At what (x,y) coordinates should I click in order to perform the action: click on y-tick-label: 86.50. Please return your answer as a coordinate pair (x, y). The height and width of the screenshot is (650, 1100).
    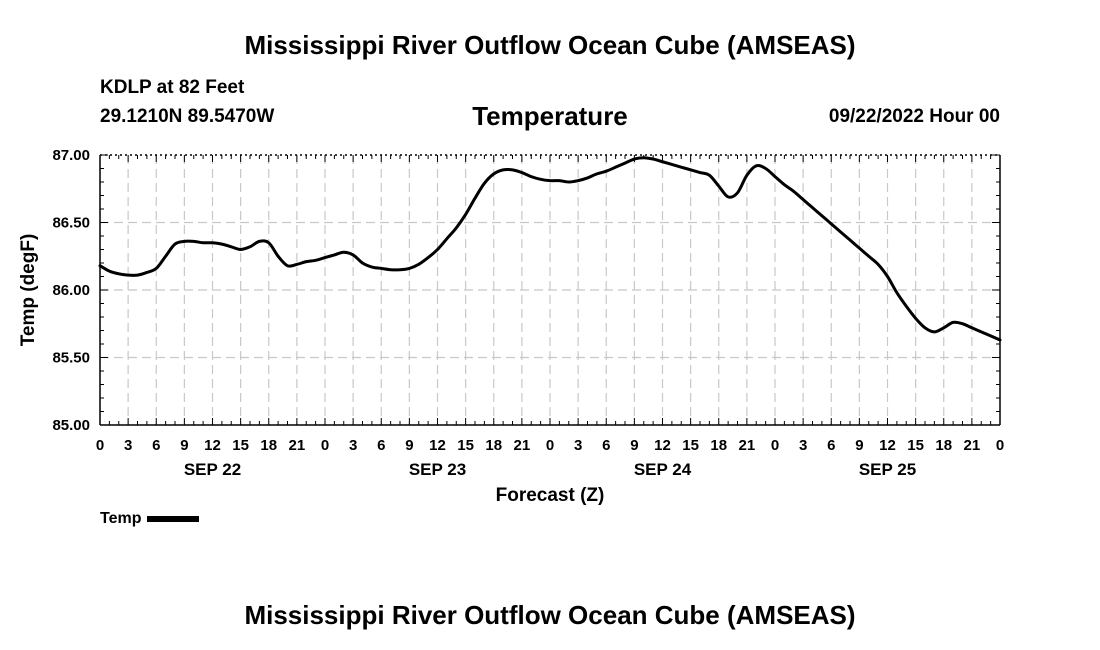
    Looking at the image, I should click on (71, 223).